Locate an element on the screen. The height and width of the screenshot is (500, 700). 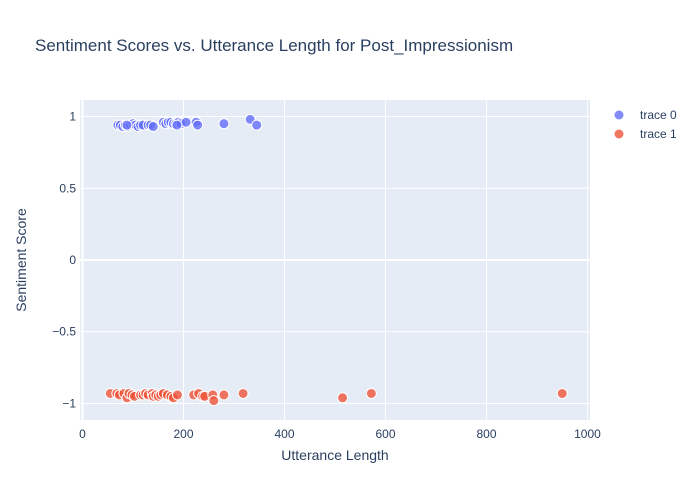
y-tick-label: −1 is located at coordinates (69, 403).